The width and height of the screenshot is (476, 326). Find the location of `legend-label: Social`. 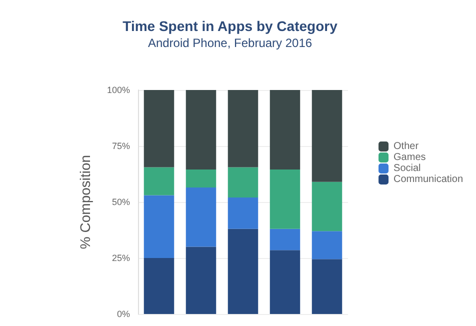

legend-label: Social is located at coordinates (407, 168).